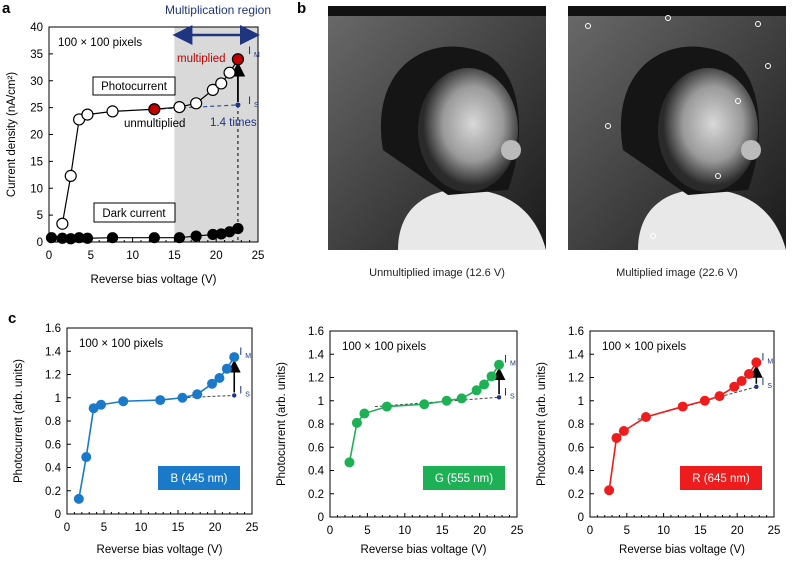 The height and width of the screenshot is (562, 793). I want to click on multiplied-label: multiplied, so click(201, 59).